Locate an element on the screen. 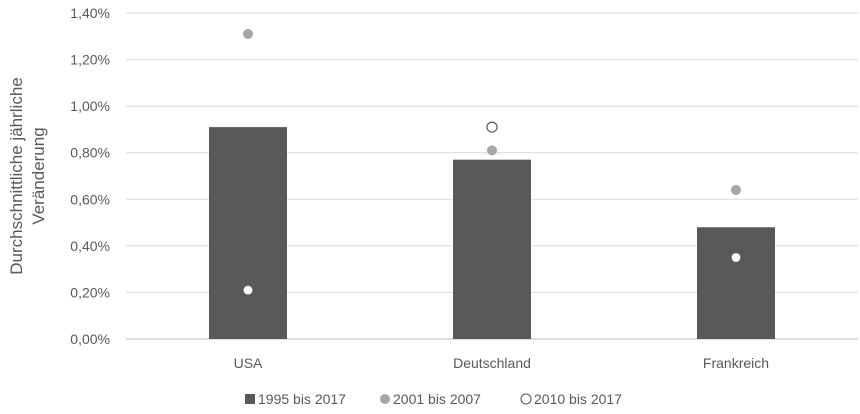 The image size is (860, 414). y-tick-label: 1,40% is located at coordinates (90, 13).